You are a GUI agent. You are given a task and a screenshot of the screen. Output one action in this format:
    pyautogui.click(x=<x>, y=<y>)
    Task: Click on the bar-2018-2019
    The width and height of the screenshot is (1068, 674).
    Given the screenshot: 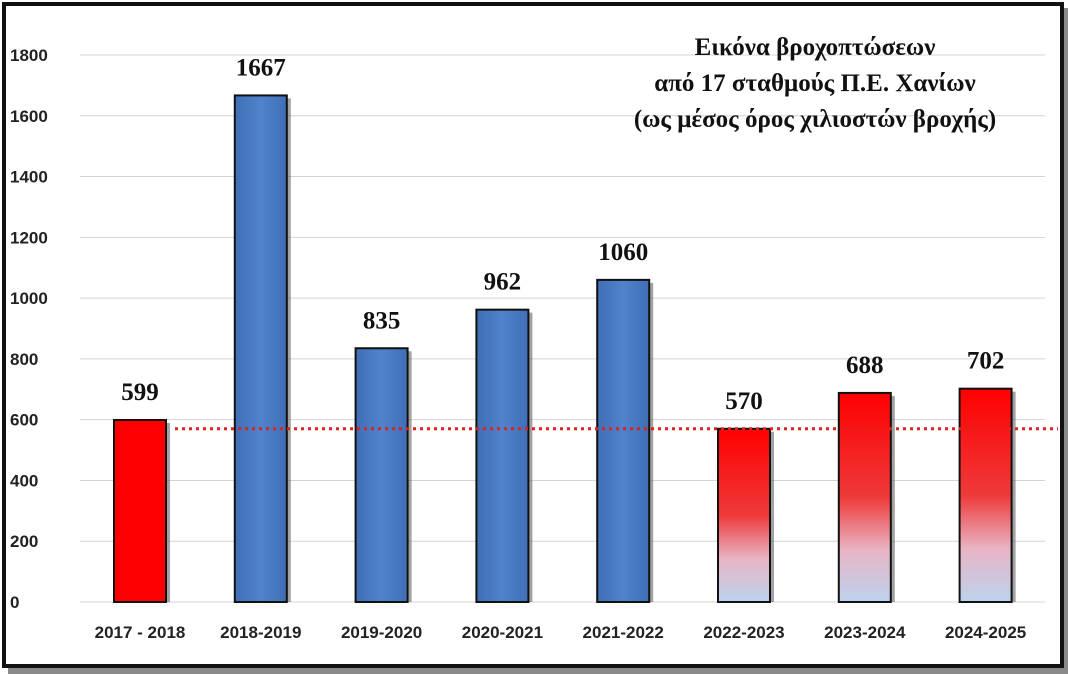 What is the action you would take?
    pyautogui.click(x=260, y=348)
    